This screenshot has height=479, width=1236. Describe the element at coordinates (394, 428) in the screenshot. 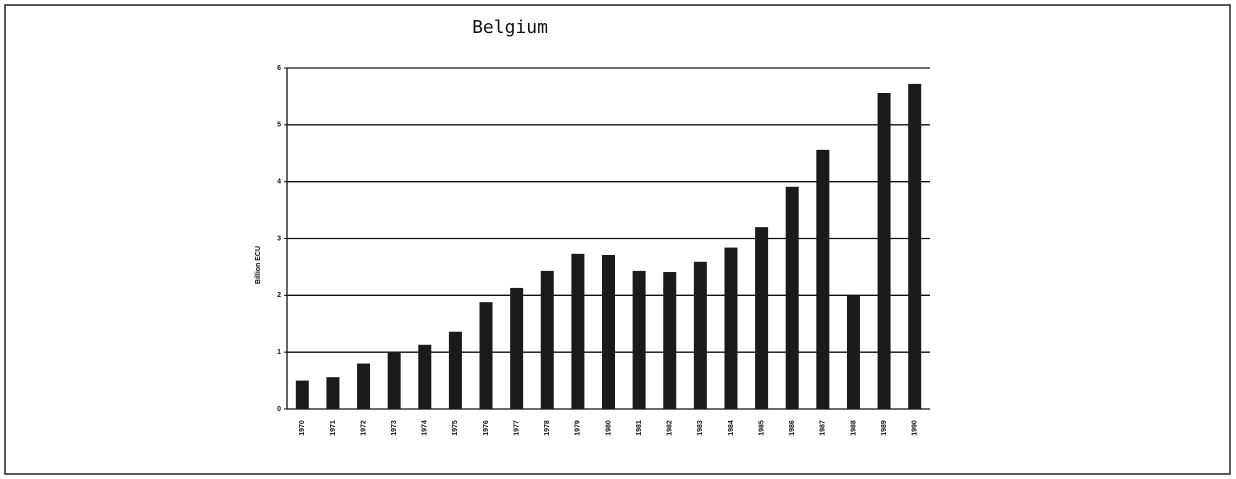

I see `x-tick-label: 1973` at that location.